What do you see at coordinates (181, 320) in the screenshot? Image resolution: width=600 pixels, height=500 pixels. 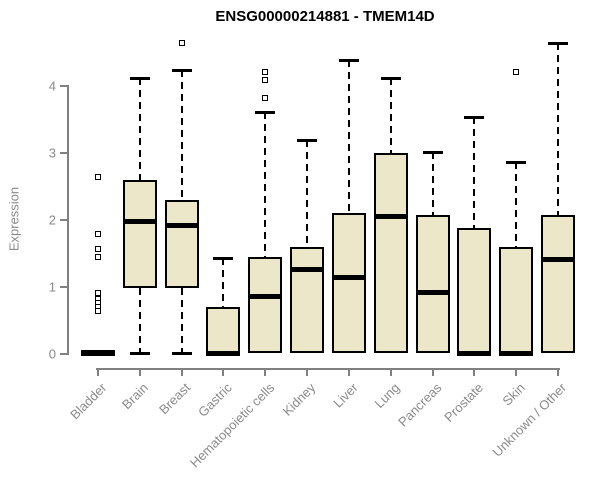 I see `box-breast-lower-whisker` at bounding box center [181, 320].